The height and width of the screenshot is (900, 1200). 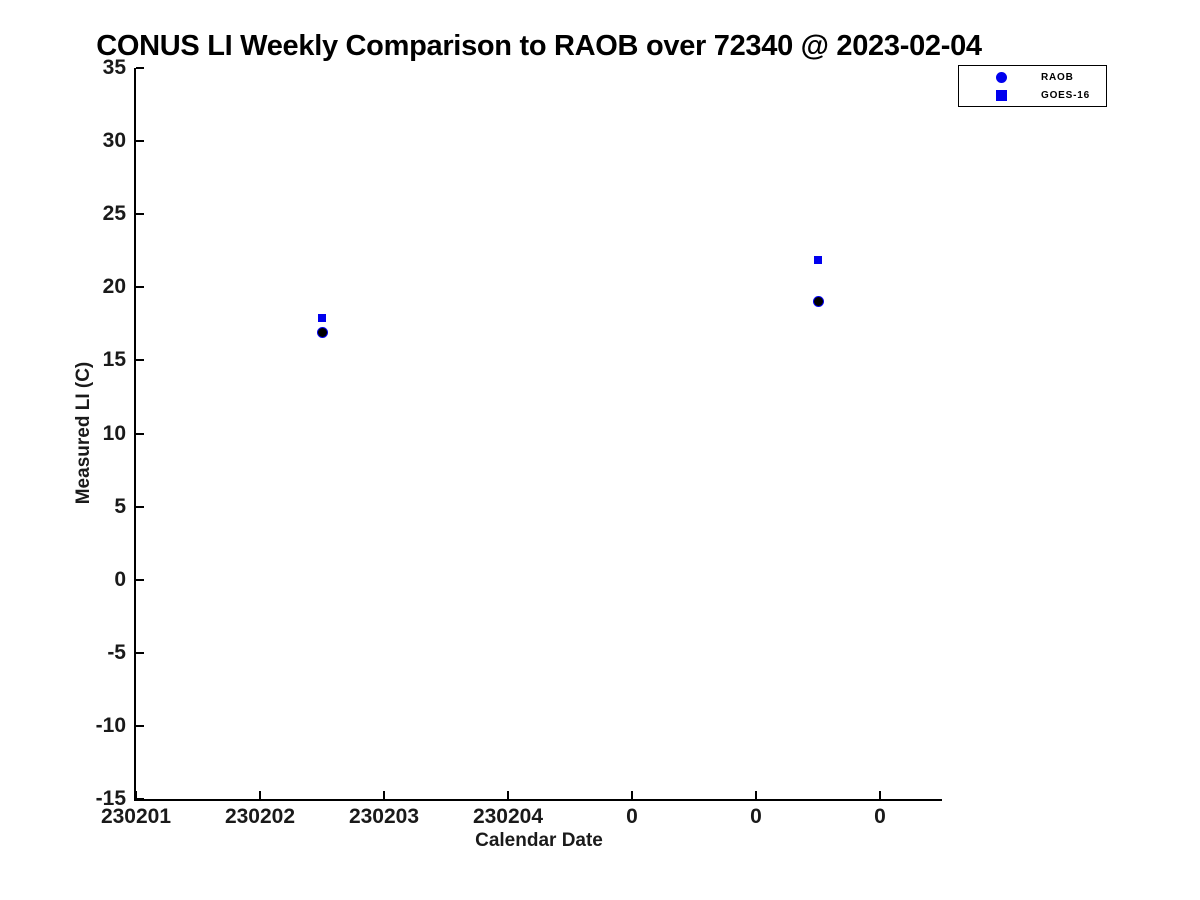 I want to click on x-tick-label: 230204, so click(x=508, y=816).